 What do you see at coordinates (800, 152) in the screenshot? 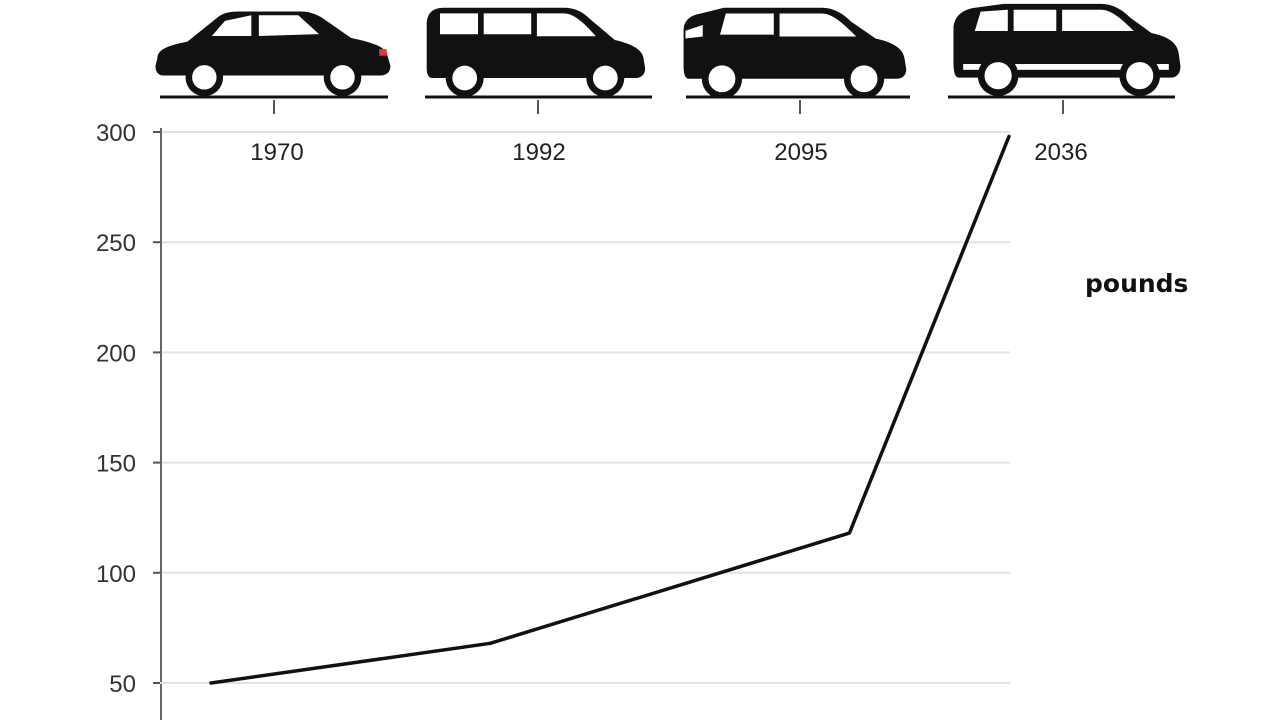
I see `x-tick-label: 2095` at bounding box center [800, 152].